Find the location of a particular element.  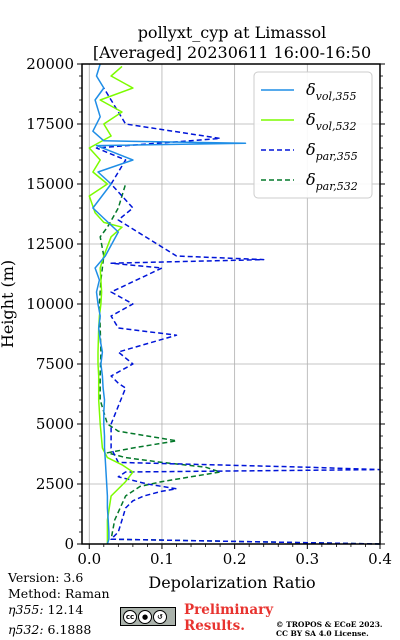

legend-label: δvol,532 is located at coordinates (331, 121).